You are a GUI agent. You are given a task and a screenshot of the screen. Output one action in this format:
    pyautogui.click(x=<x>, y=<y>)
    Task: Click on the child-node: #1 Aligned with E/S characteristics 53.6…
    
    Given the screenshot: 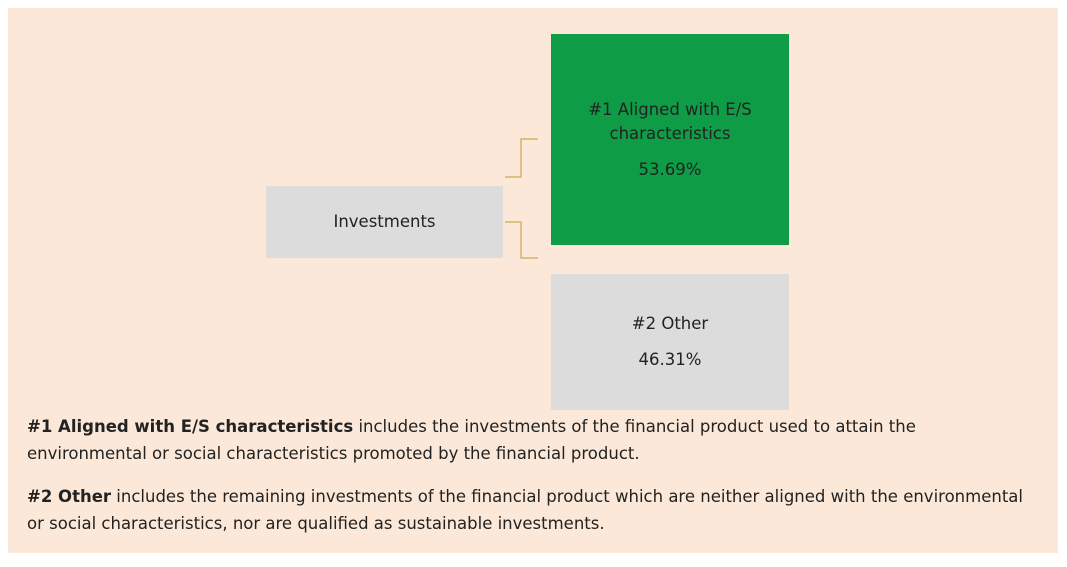 What is the action you would take?
    pyautogui.click(x=670, y=139)
    